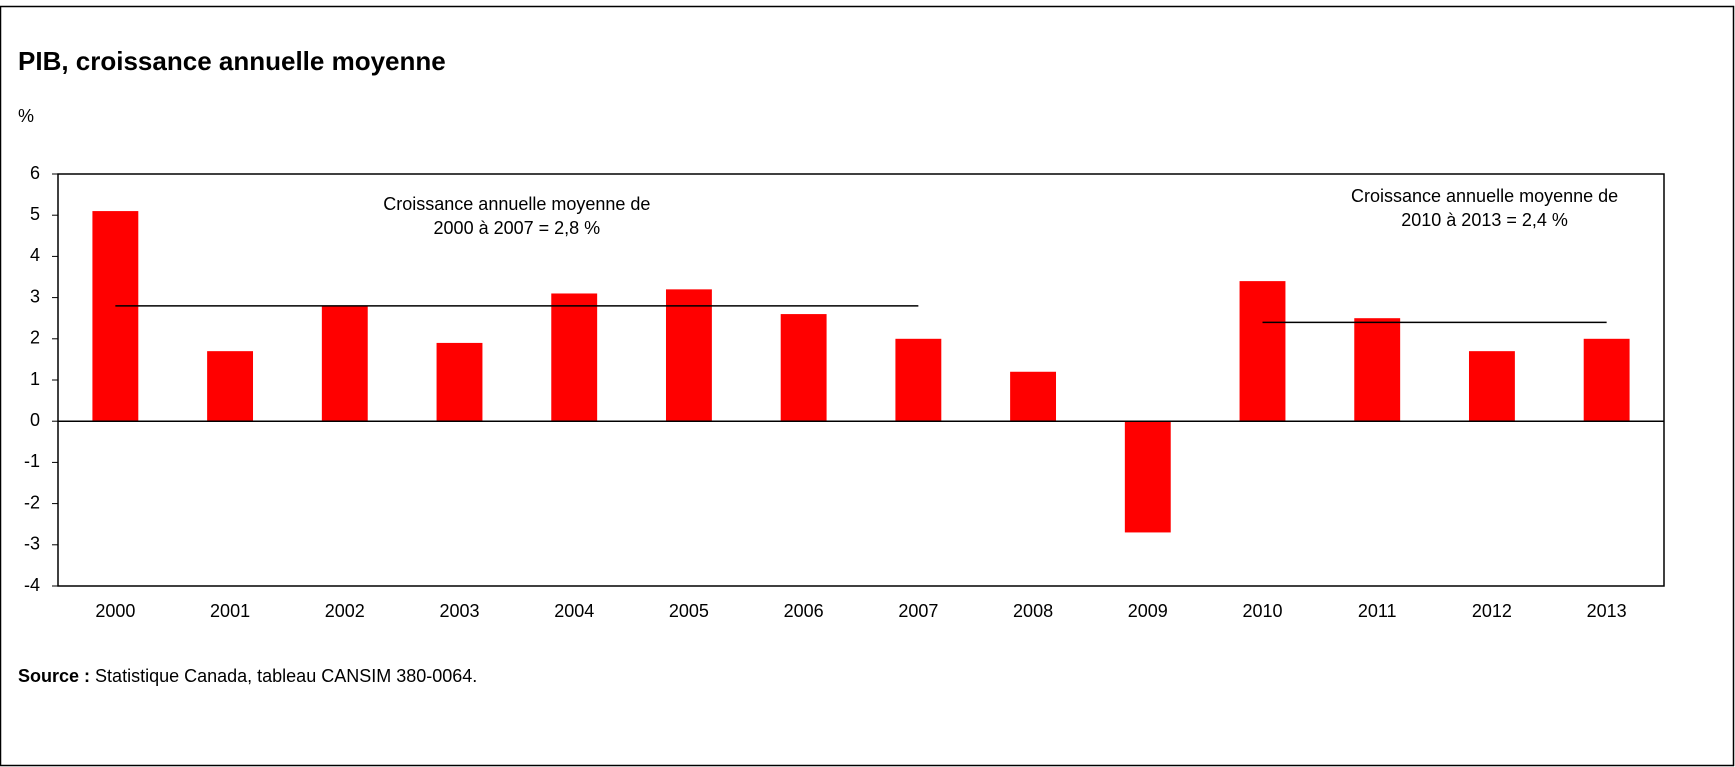  I want to click on x-tick-label: 2012, so click(1492, 611).